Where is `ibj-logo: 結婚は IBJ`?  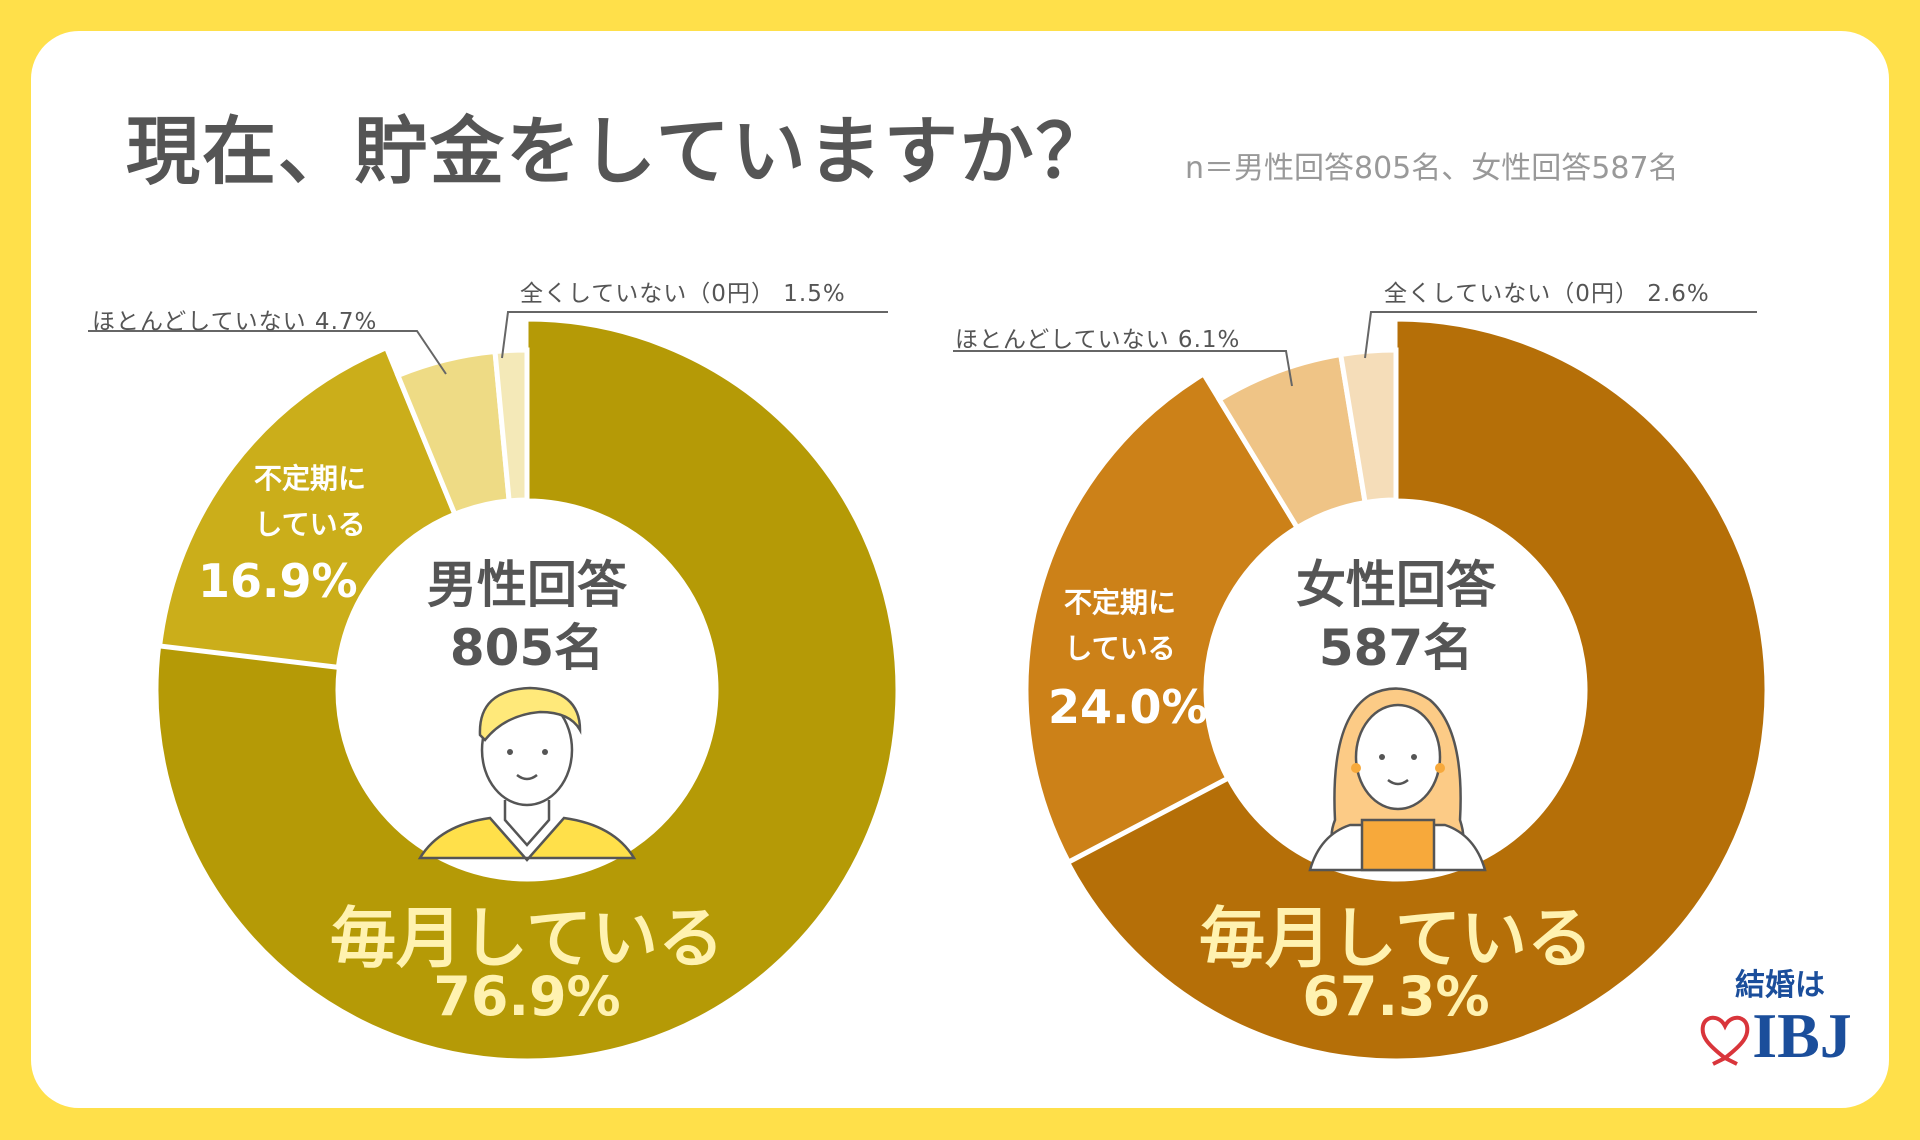
ibj-logo: 結婚は IBJ is located at coordinates (1780, 1014).